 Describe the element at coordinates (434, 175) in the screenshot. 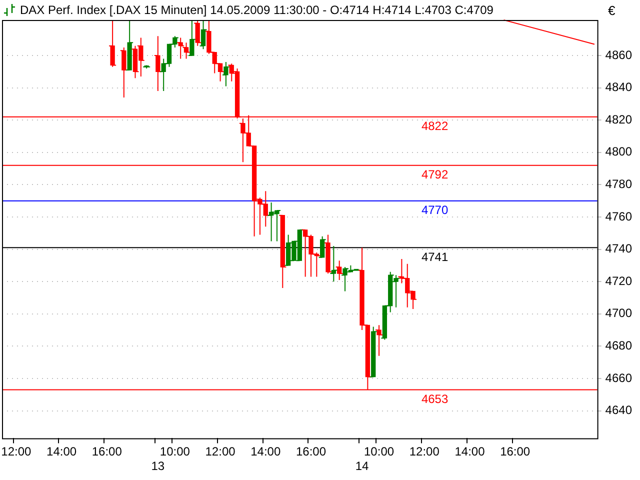

I see `ref-line-label: 4792` at that location.